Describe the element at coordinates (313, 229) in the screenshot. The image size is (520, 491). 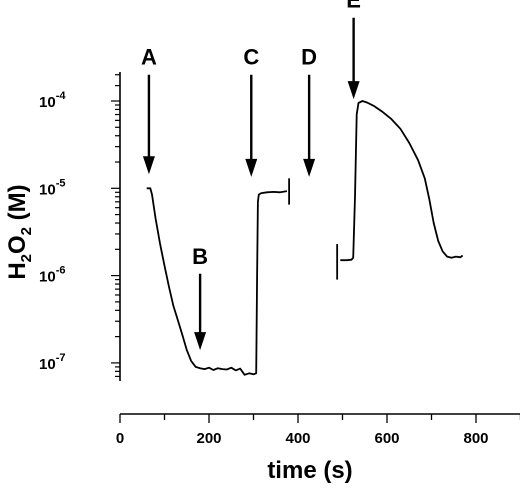
I see `vertical-bars` at that location.